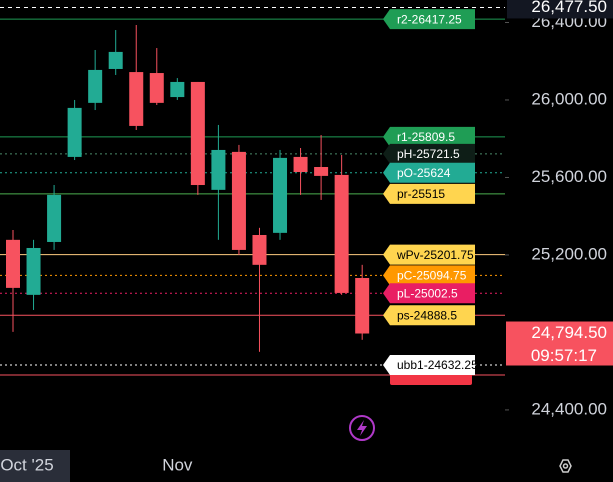 This screenshot has height=482, width=613. What do you see at coordinates (564, 355) in the screenshot?
I see `countdown-label: 09:57:17` at bounding box center [564, 355].